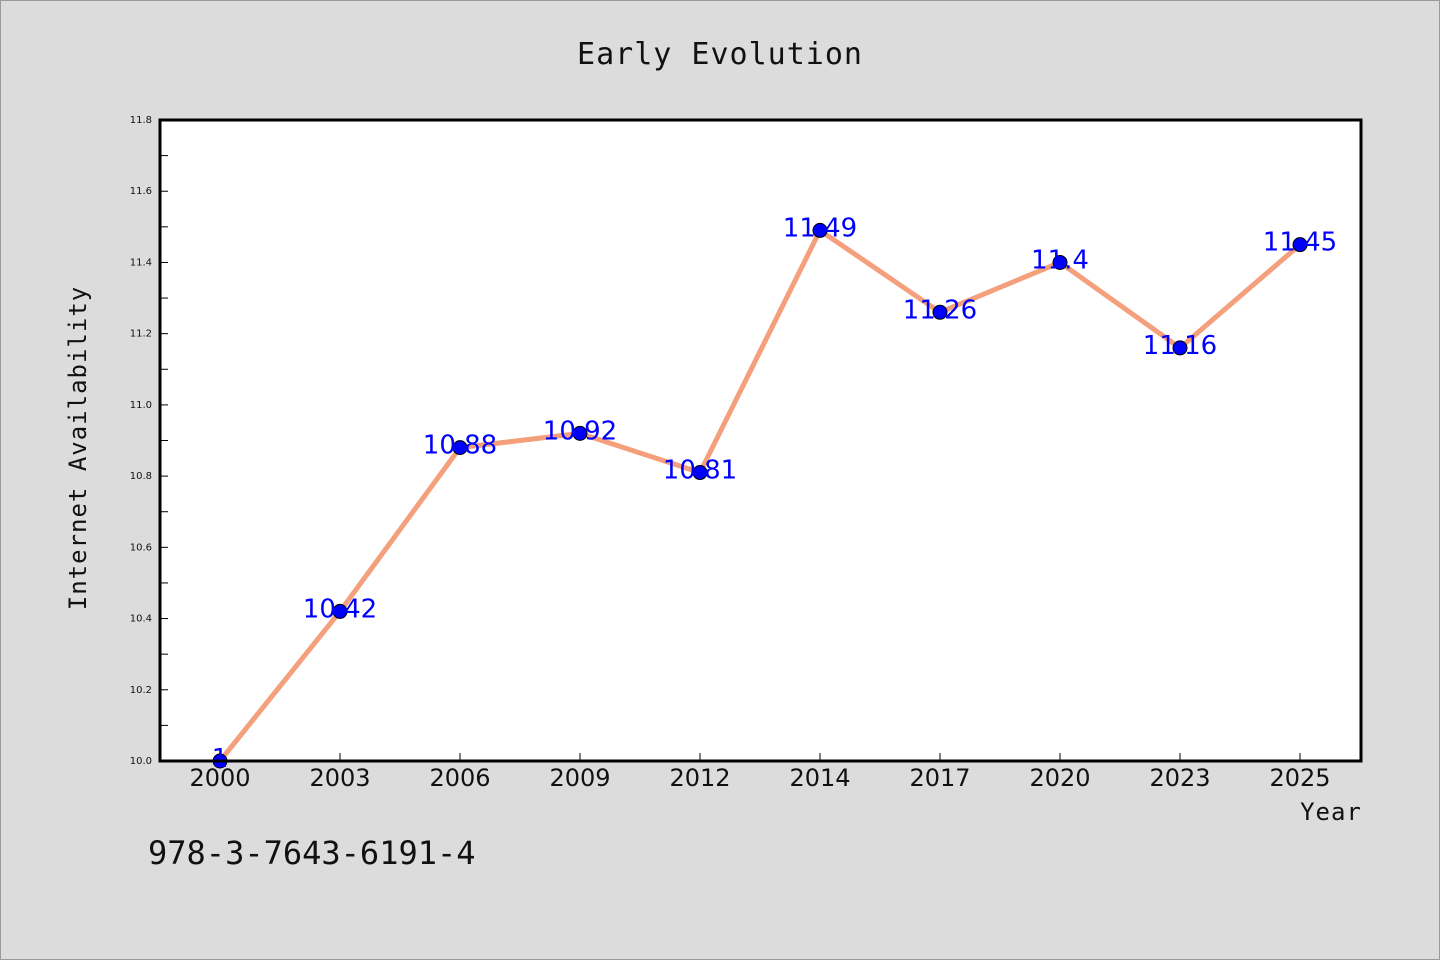  I want to click on data-point-label: 11.16, so click(1180, 346).